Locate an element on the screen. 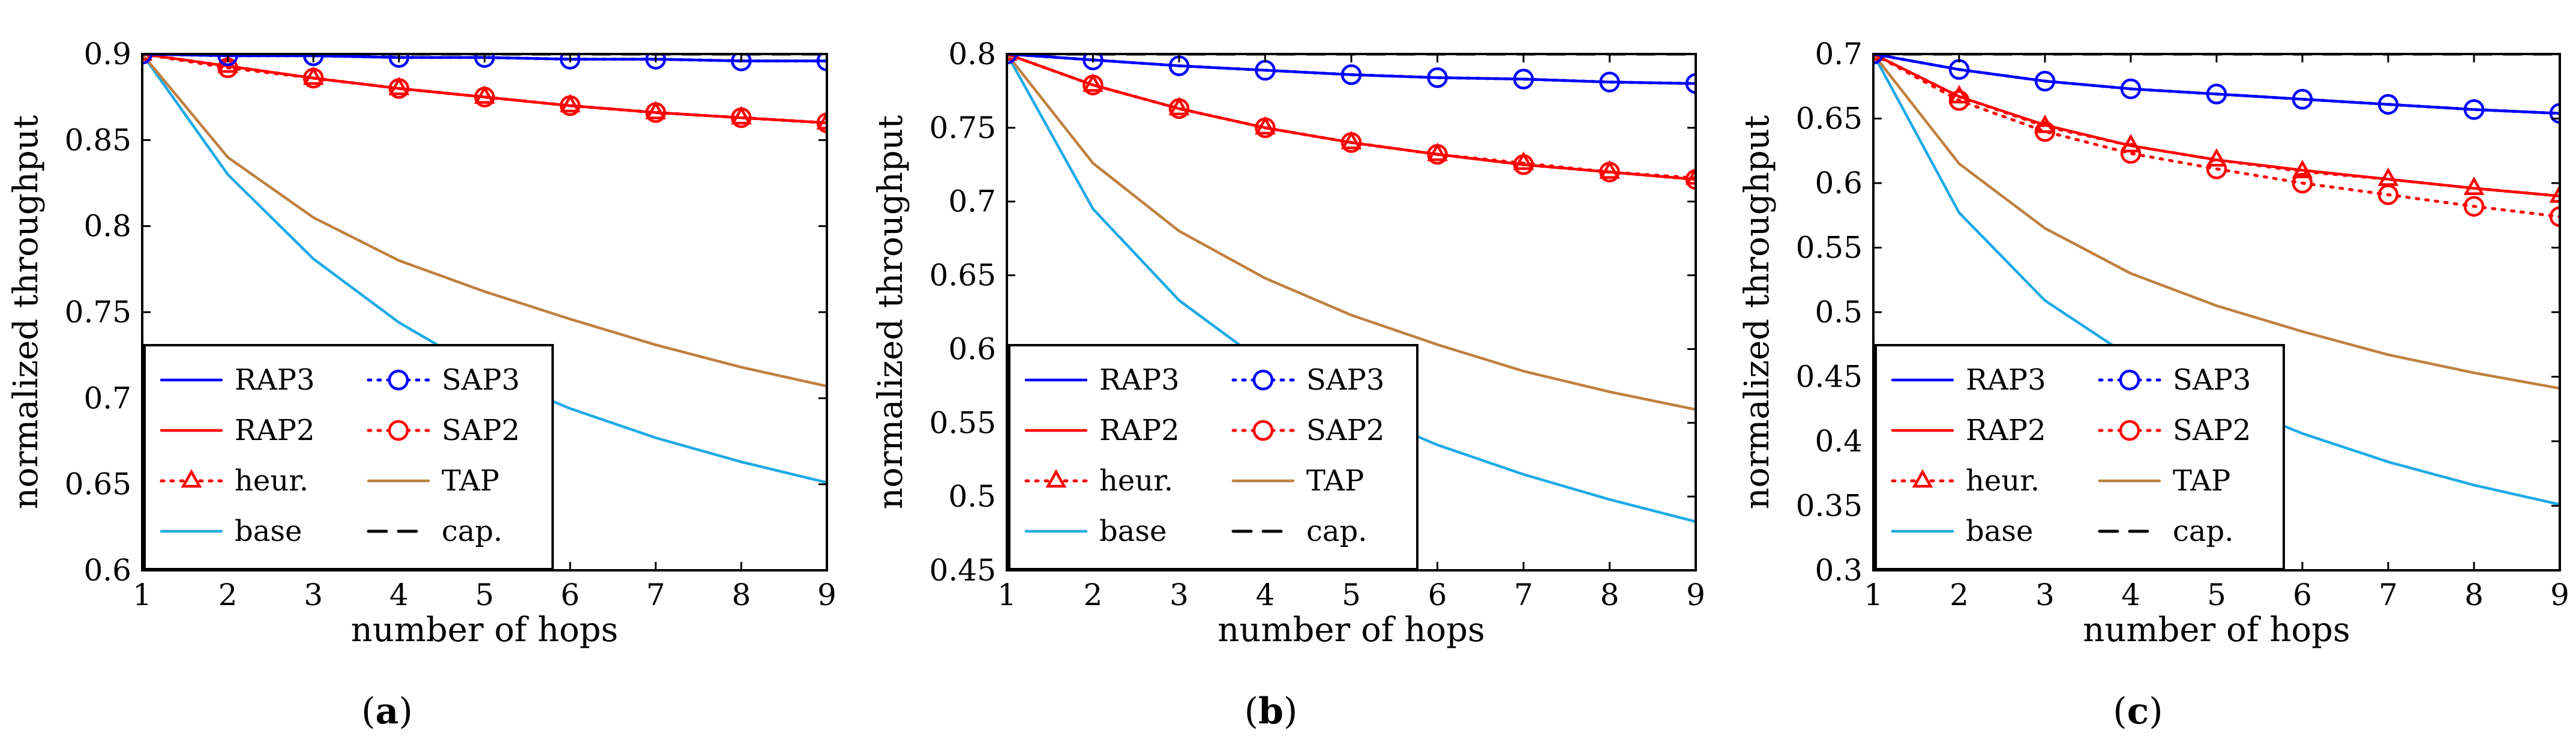 The width and height of the screenshot is (2576, 739). legend-marker-SAP2 is located at coordinates (398, 430).